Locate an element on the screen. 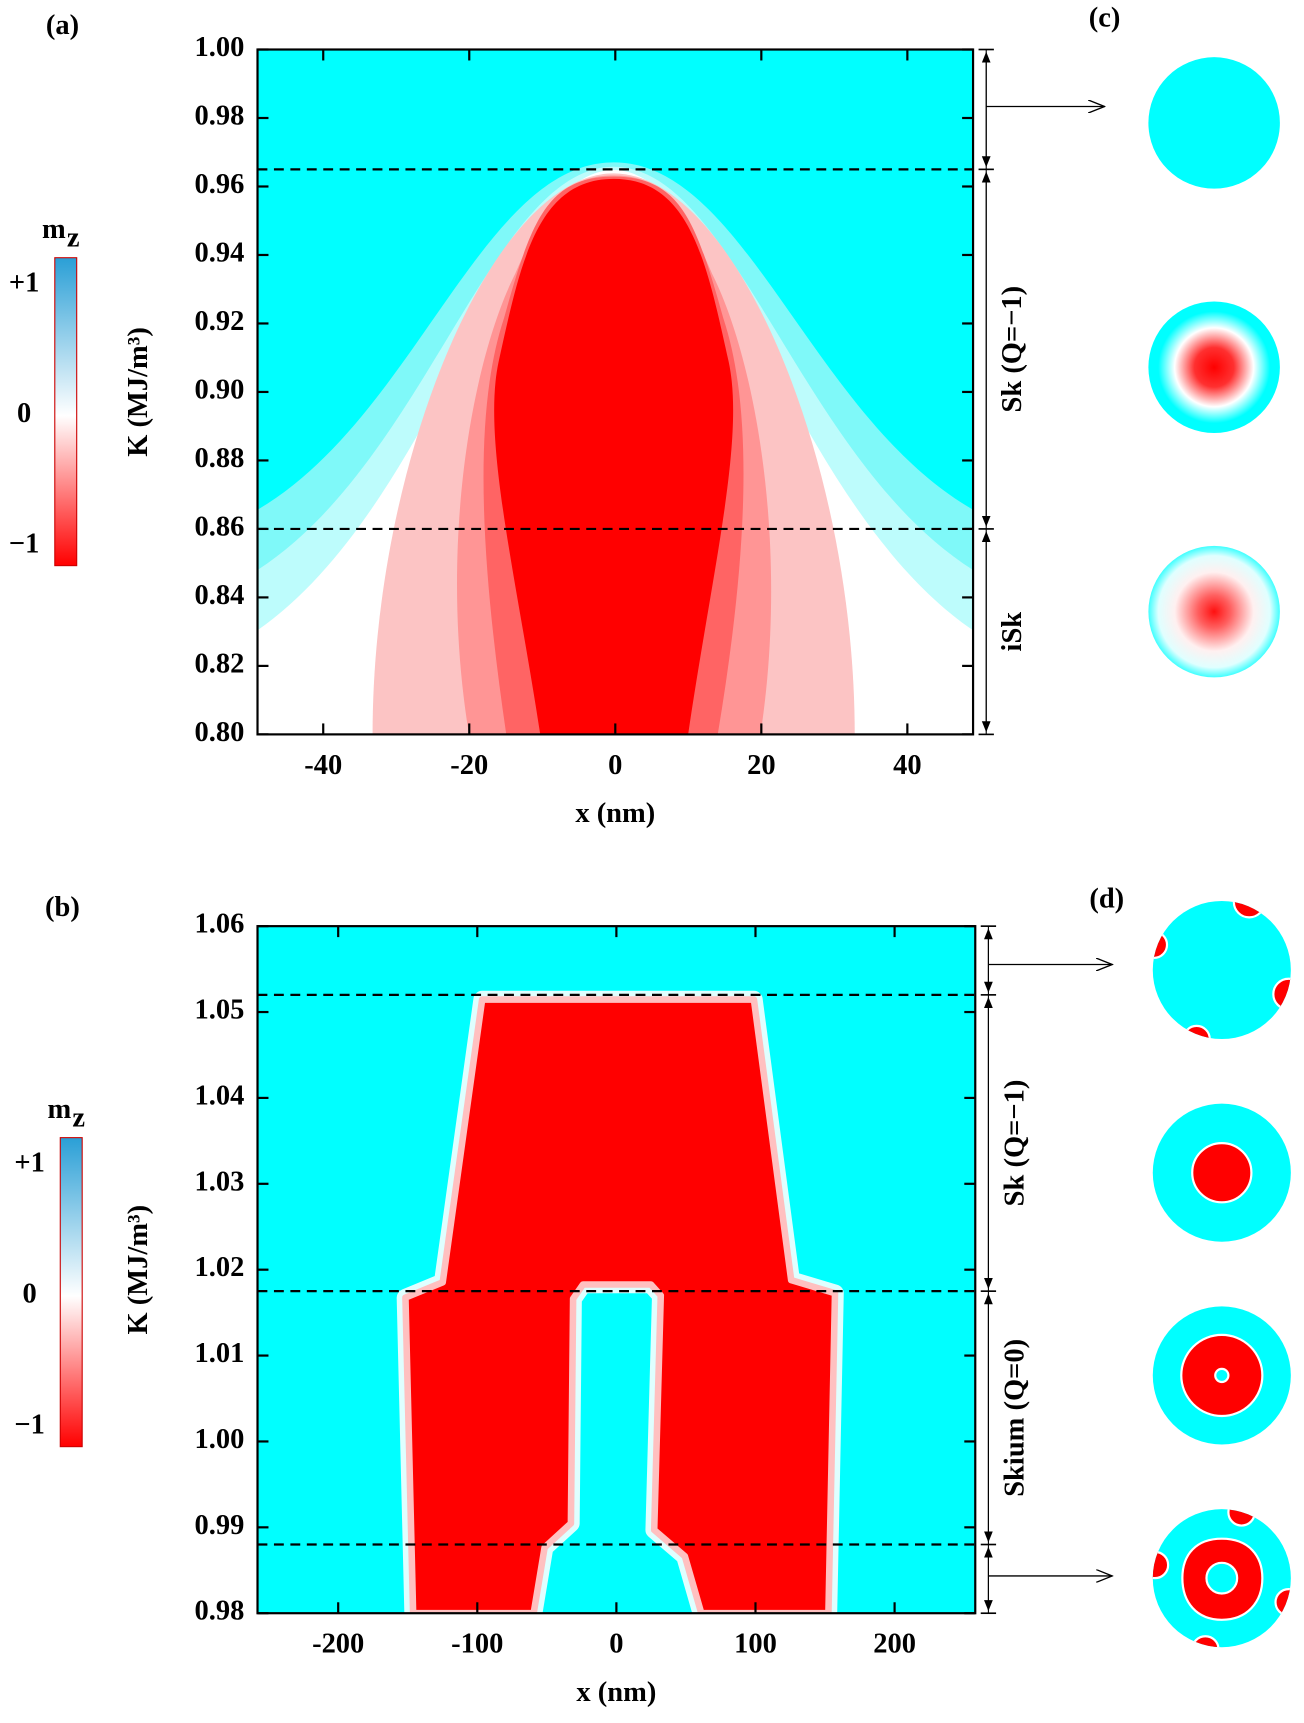 This screenshot has height=1723, width=1304. pointer-arrows is located at coordinates (1049, 840).